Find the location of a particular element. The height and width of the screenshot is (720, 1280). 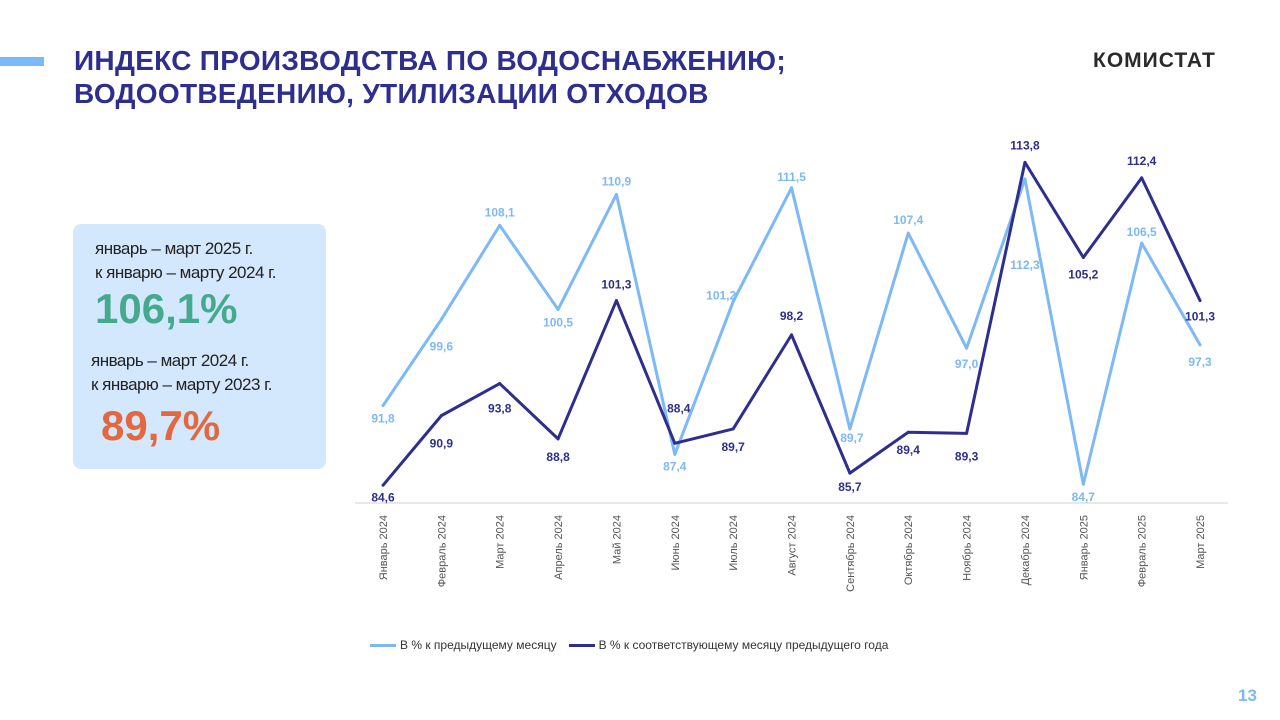

period-1-value: 106,1% is located at coordinates (166, 308).